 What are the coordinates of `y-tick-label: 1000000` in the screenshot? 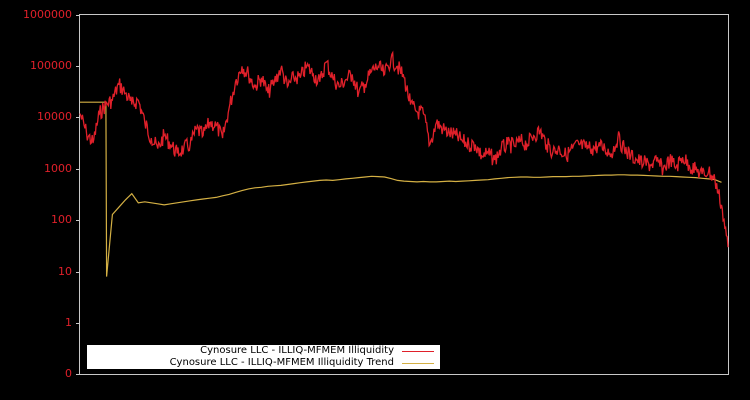 It's located at (47, 14).